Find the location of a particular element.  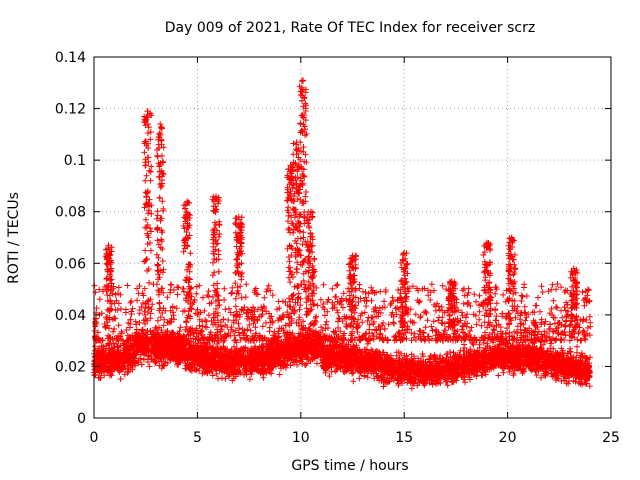

x-tick-label: 15 is located at coordinates (404, 438).